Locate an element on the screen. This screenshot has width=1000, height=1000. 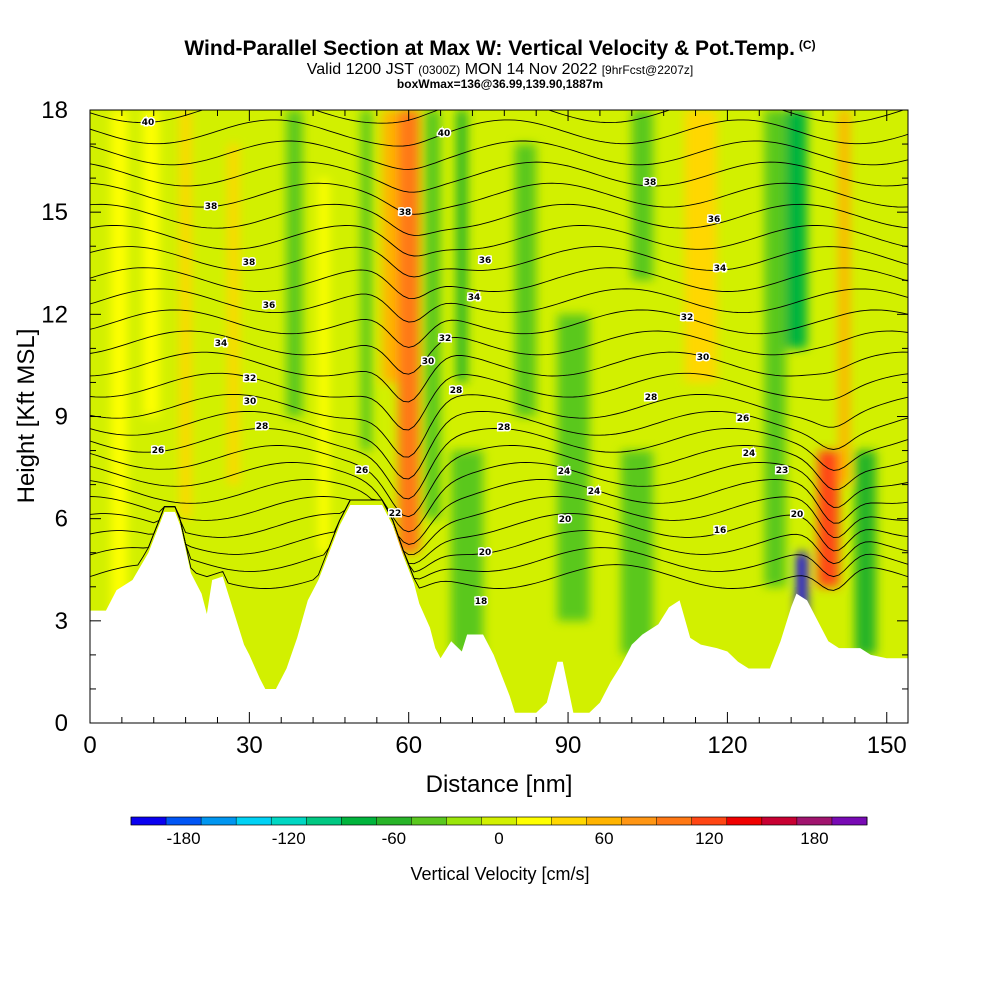
y-axis-label: Height [Kft MSL] is located at coordinates (26, 416).